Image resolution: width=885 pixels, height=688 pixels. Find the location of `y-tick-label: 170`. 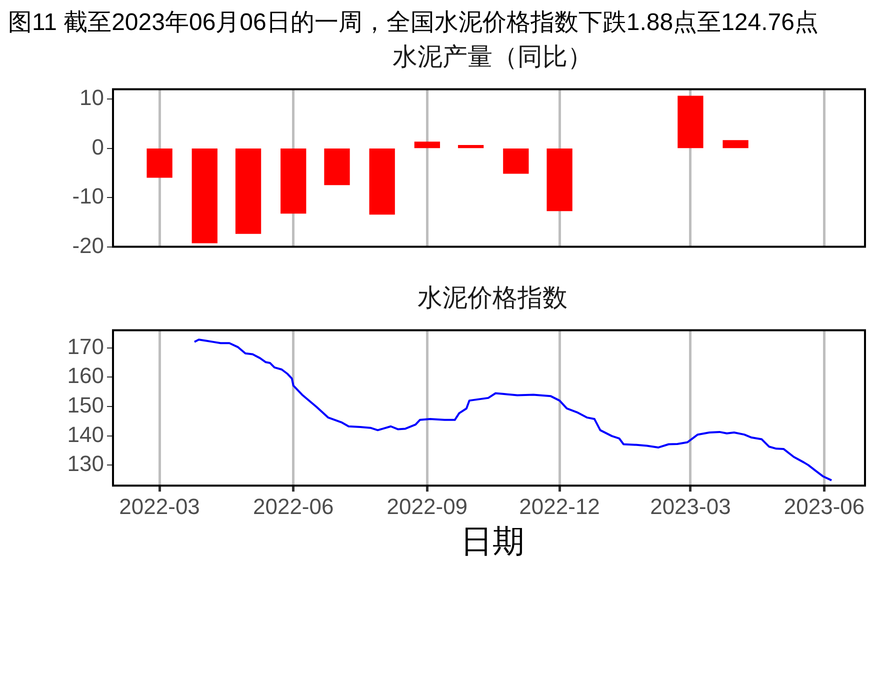

y-tick-label: 170 is located at coordinates (85, 346).